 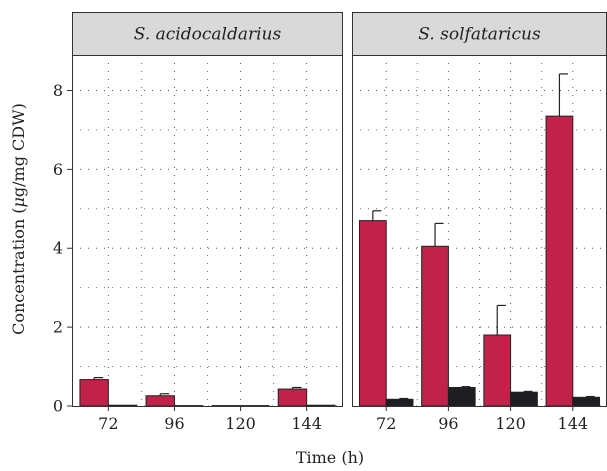 I want to click on panel-strip-label: S. acidocaldarius, so click(x=208, y=35).